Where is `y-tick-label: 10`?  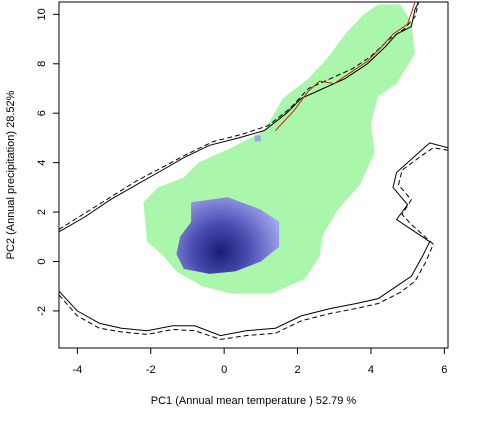 y-tick-label: 10 is located at coordinates (42, 14).